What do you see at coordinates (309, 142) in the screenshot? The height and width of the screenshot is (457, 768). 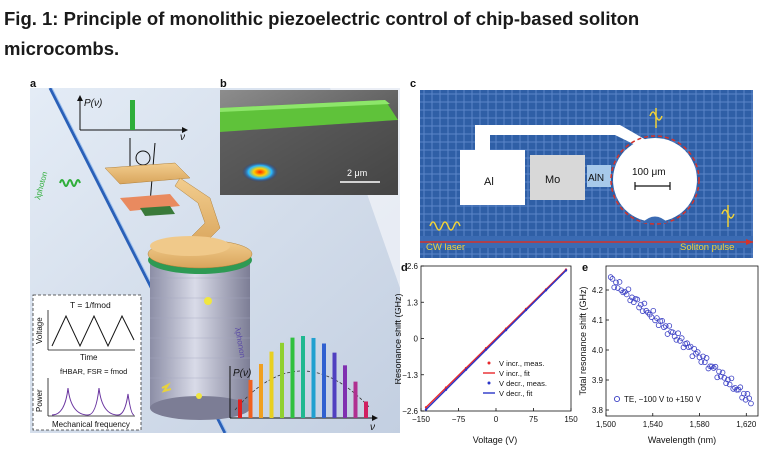 I see `panel-b-sem-image: 2 μm` at bounding box center [309, 142].